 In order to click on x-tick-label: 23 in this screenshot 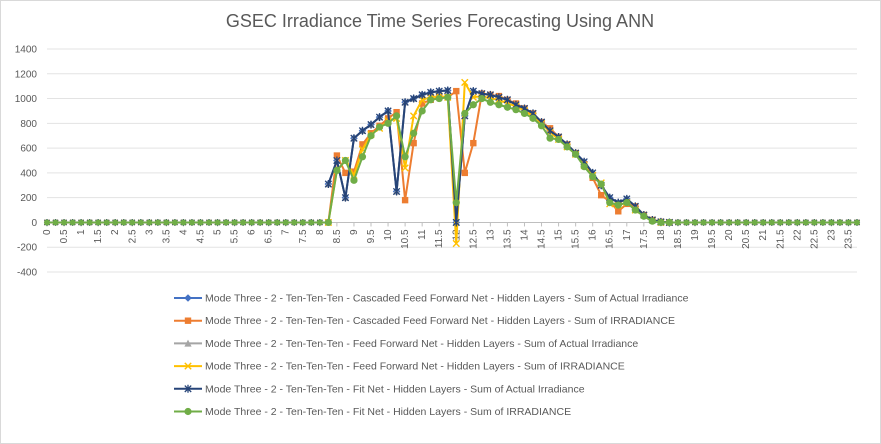, I will do `click(831, 235)`.